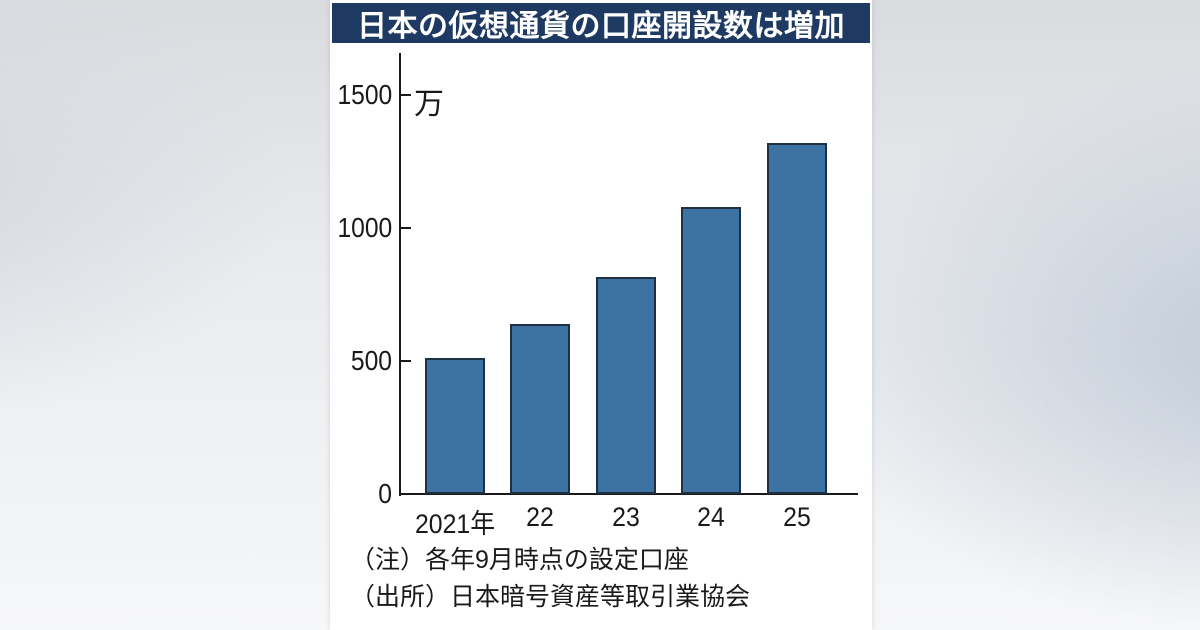 Image resolution: width=1200 pixels, height=630 pixels. What do you see at coordinates (519, 560) in the screenshot?
I see `note-line: （注）各年9月時点の設定口座` at bounding box center [519, 560].